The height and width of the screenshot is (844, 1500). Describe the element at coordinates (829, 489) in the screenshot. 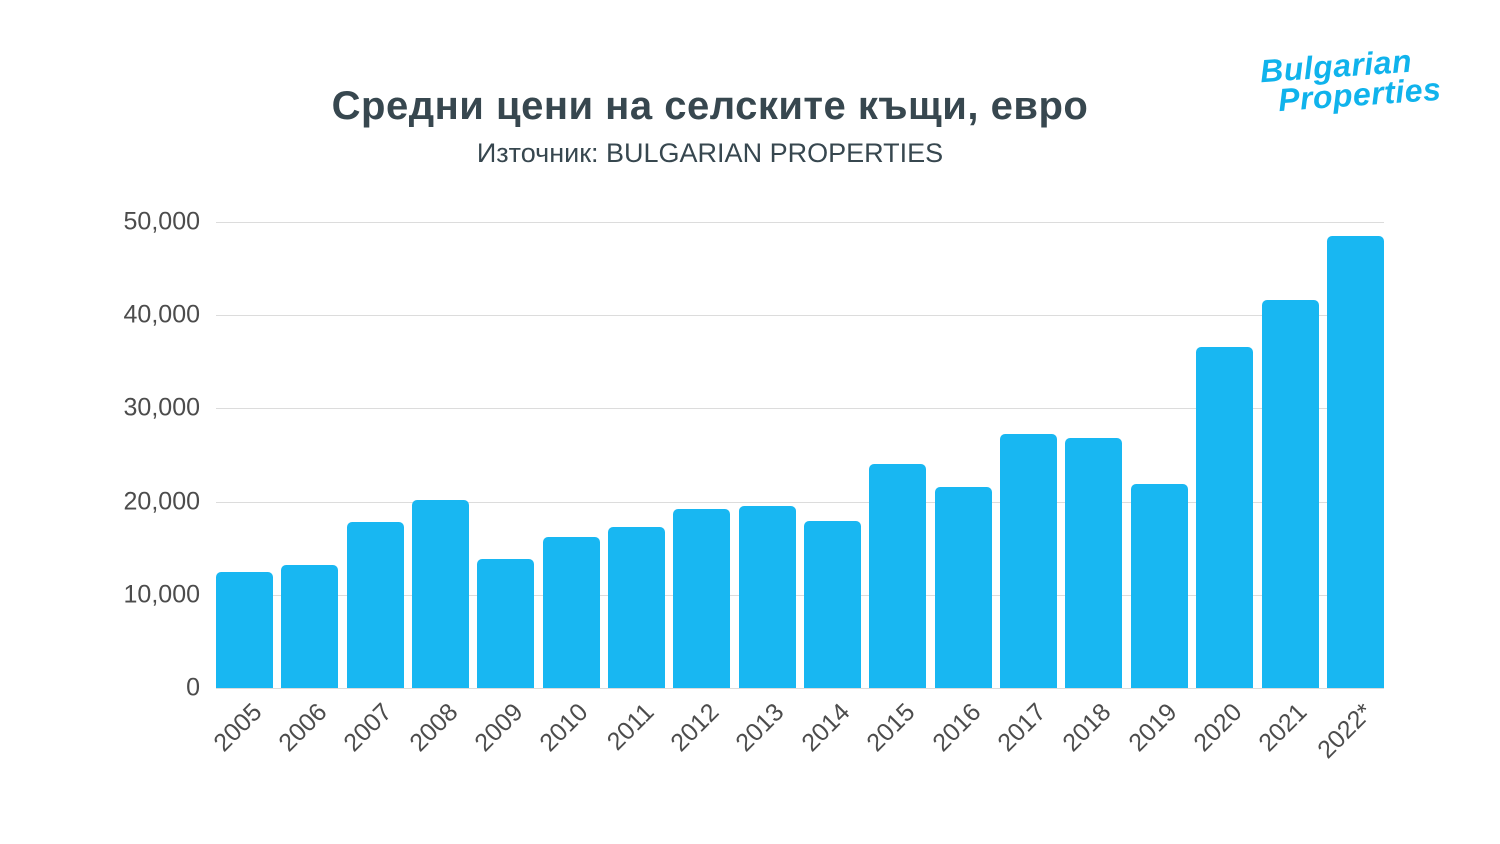

I see `bar-column: 2014` at that location.